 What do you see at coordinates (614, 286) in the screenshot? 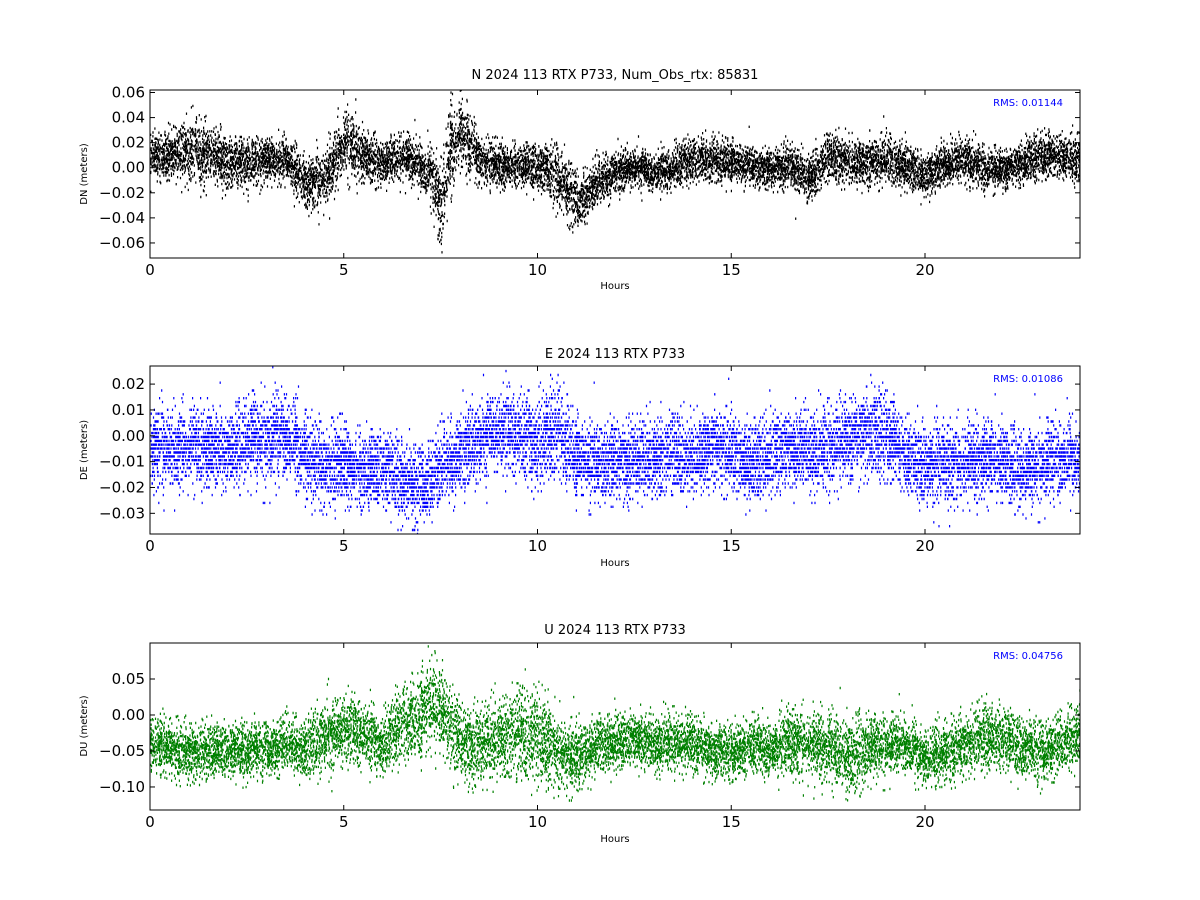
I see `panel-north-xlabel: Hours` at bounding box center [614, 286].